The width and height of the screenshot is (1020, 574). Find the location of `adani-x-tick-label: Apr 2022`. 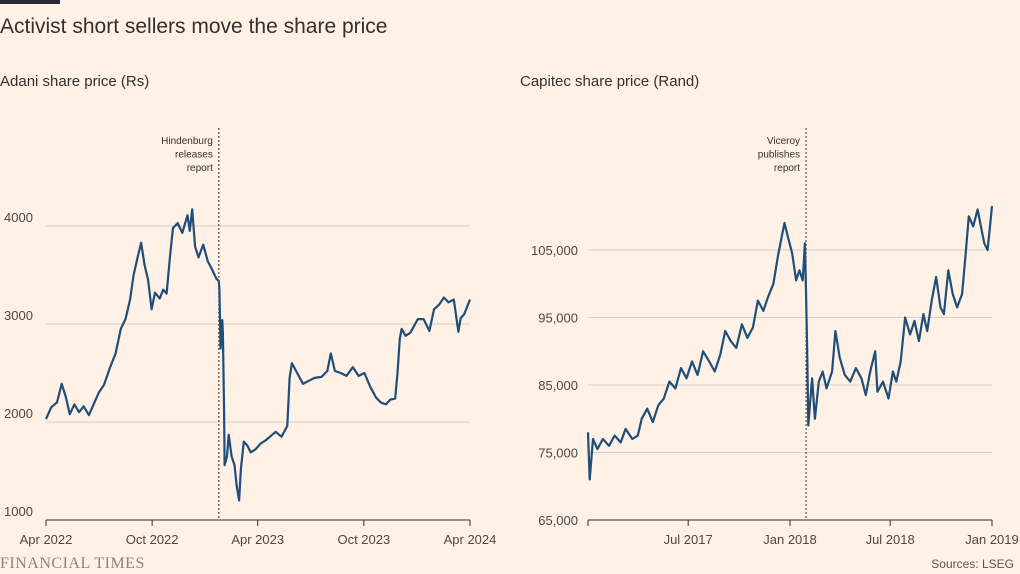

adani-x-tick-label: Apr 2022 is located at coordinates (46, 539).